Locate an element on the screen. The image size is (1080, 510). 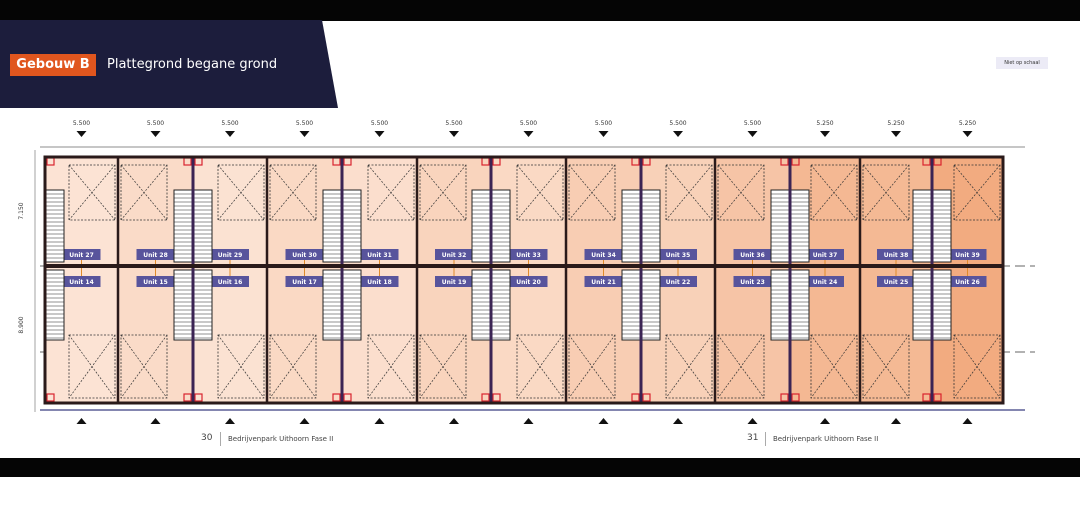
unit-label: Unit 15 is located at coordinates (155, 282).